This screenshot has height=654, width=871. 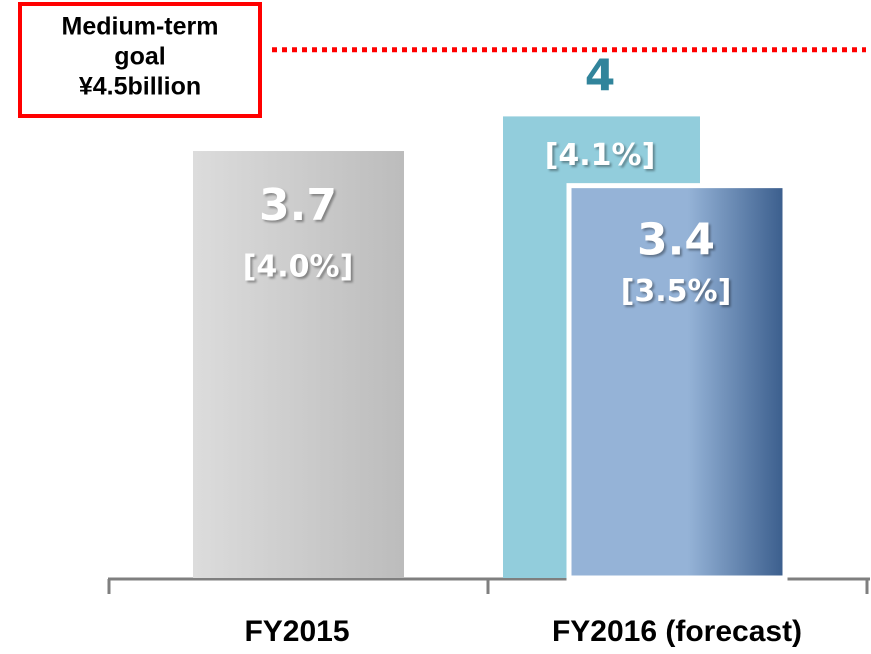 What do you see at coordinates (296, 631) in the screenshot?
I see `x-tick-label: FY2015` at bounding box center [296, 631].